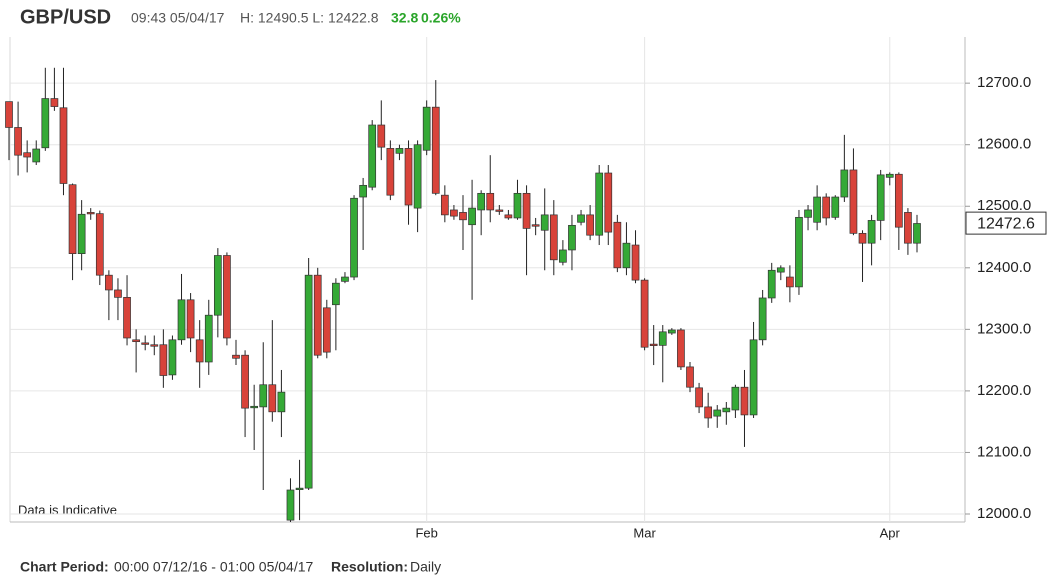 The image size is (1059, 587). Describe the element at coordinates (1004, 451) in the screenshot. I see `y-tick-label: 12100.0` at that location.